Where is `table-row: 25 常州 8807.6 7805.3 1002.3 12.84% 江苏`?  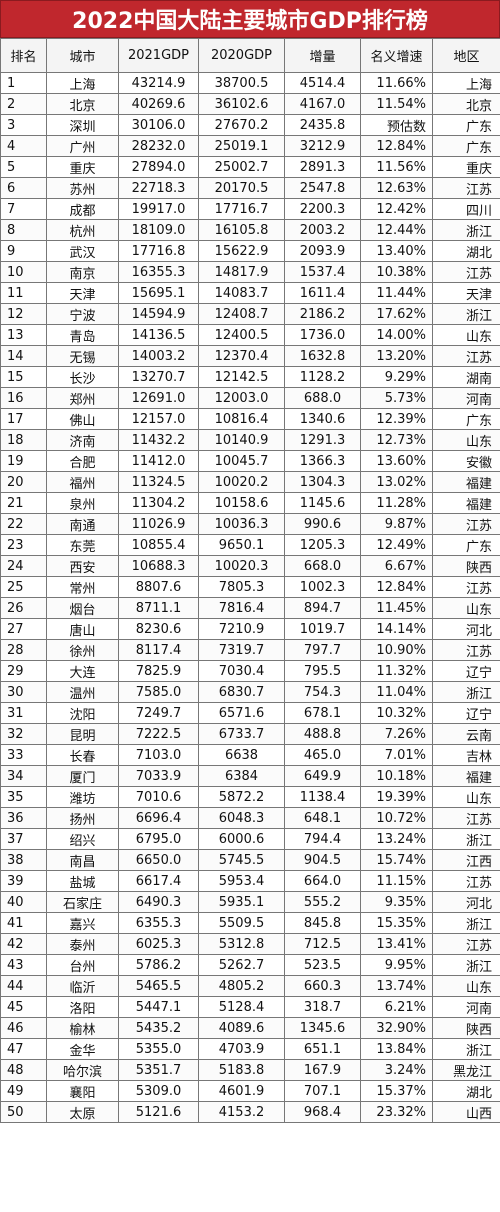 table-row: 25 常州 8807.6 7805.3 1002.3 12.84% 江苏 is located at coordinates (250, 587).